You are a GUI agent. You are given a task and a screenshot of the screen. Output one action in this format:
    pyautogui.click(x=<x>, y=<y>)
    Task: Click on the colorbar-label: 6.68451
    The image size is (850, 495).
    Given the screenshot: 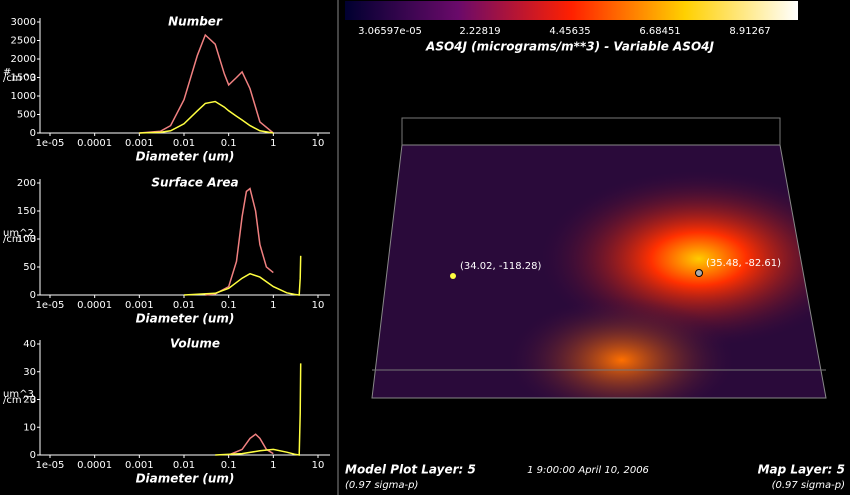 What is the action you would take?
    pyautogui.click(x=659, y=31)
    